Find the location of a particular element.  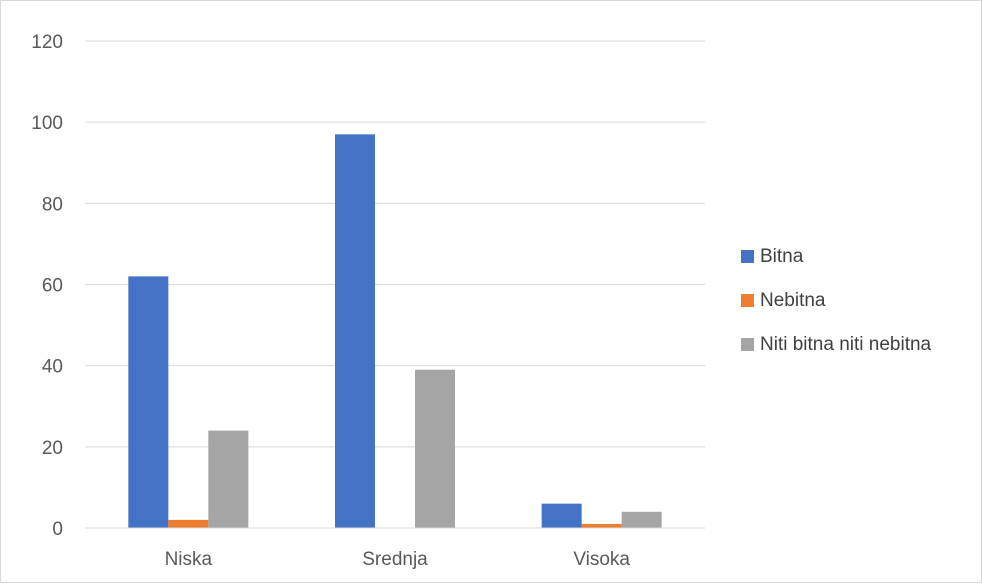

x-tick-label: Srednja is located at coordinates (395, 559).